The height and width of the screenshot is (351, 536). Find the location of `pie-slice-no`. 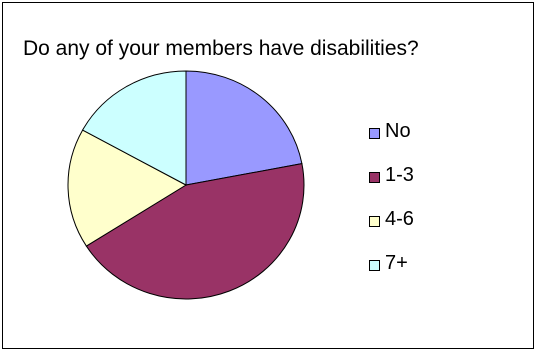

pie-slice-no is located at coordinates (244, 128).